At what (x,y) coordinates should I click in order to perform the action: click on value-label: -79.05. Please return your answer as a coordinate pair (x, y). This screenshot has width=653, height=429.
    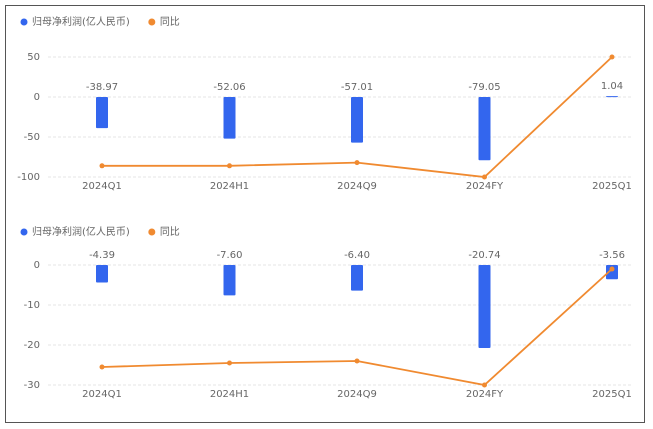
    Looking at the image, I should click on (484, 87).